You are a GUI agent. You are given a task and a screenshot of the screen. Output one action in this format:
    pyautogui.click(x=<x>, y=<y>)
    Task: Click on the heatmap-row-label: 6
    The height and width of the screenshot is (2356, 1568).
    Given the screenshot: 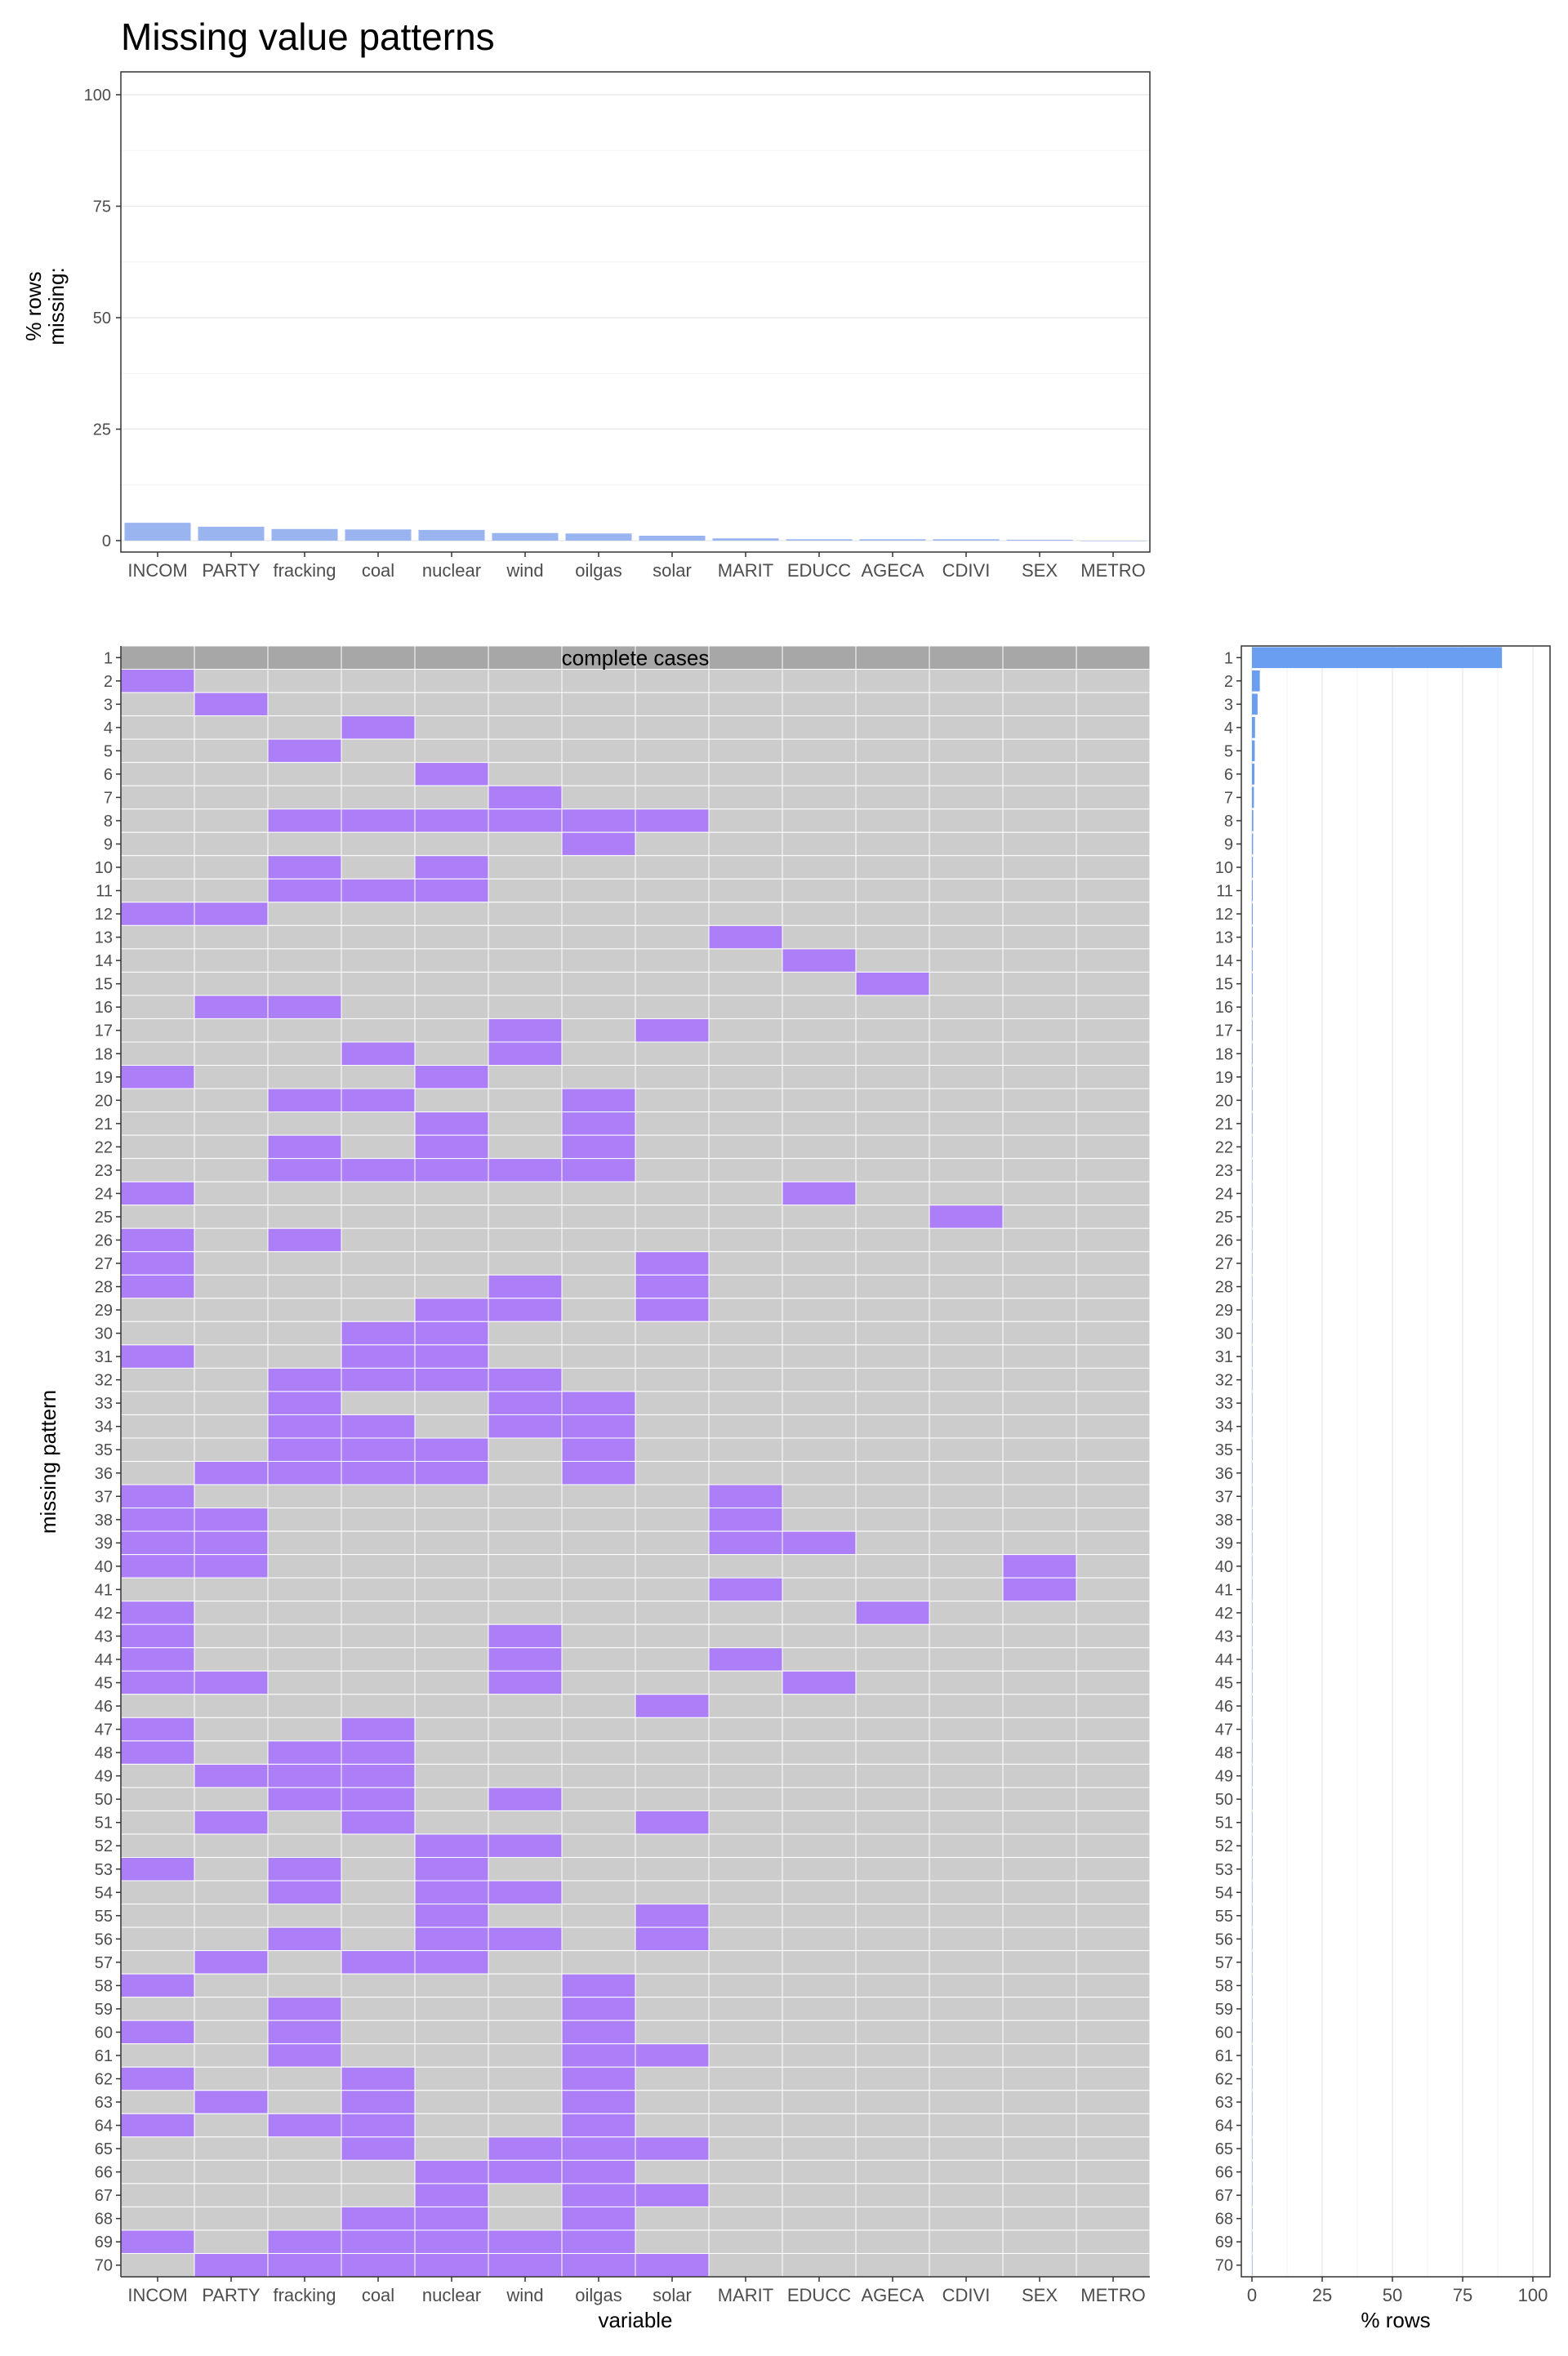 What is the action you would take?
    pyautogui.click(x=108, y=775)
    